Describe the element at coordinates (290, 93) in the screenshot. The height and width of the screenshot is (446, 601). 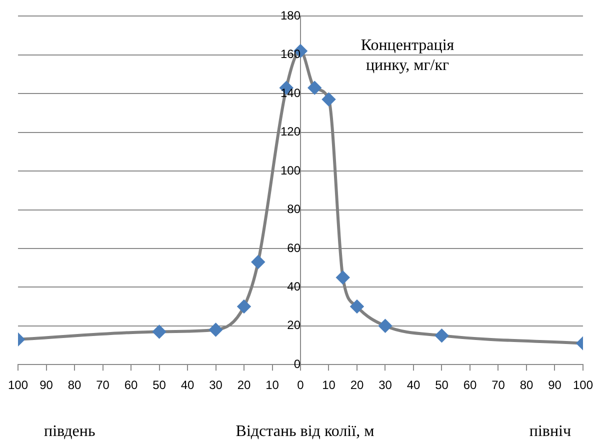
I see `y-tick-label: 140` at that location.